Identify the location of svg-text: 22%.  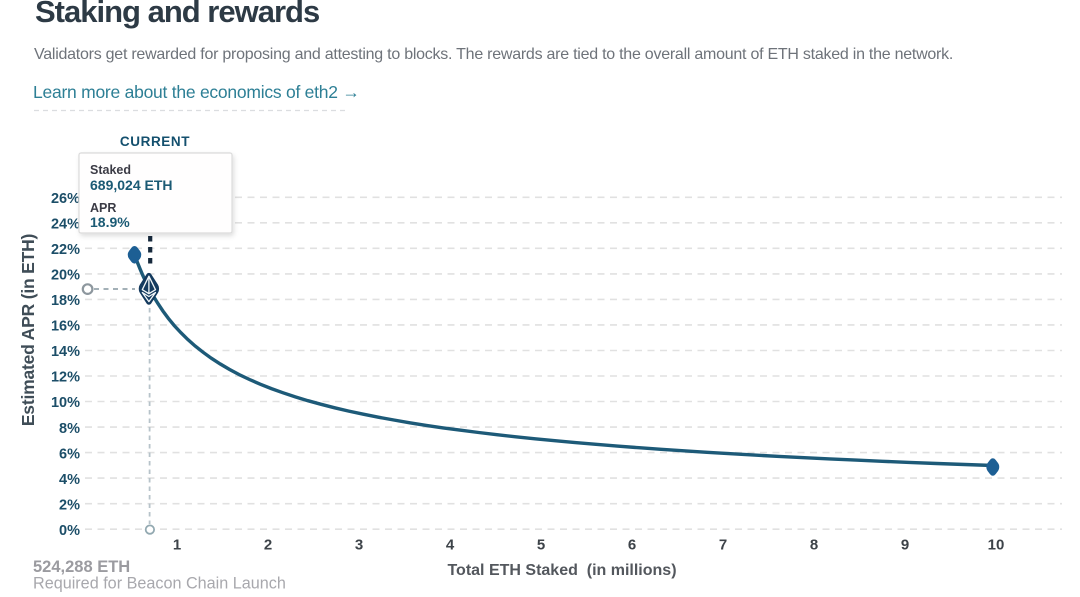
(65, 250).